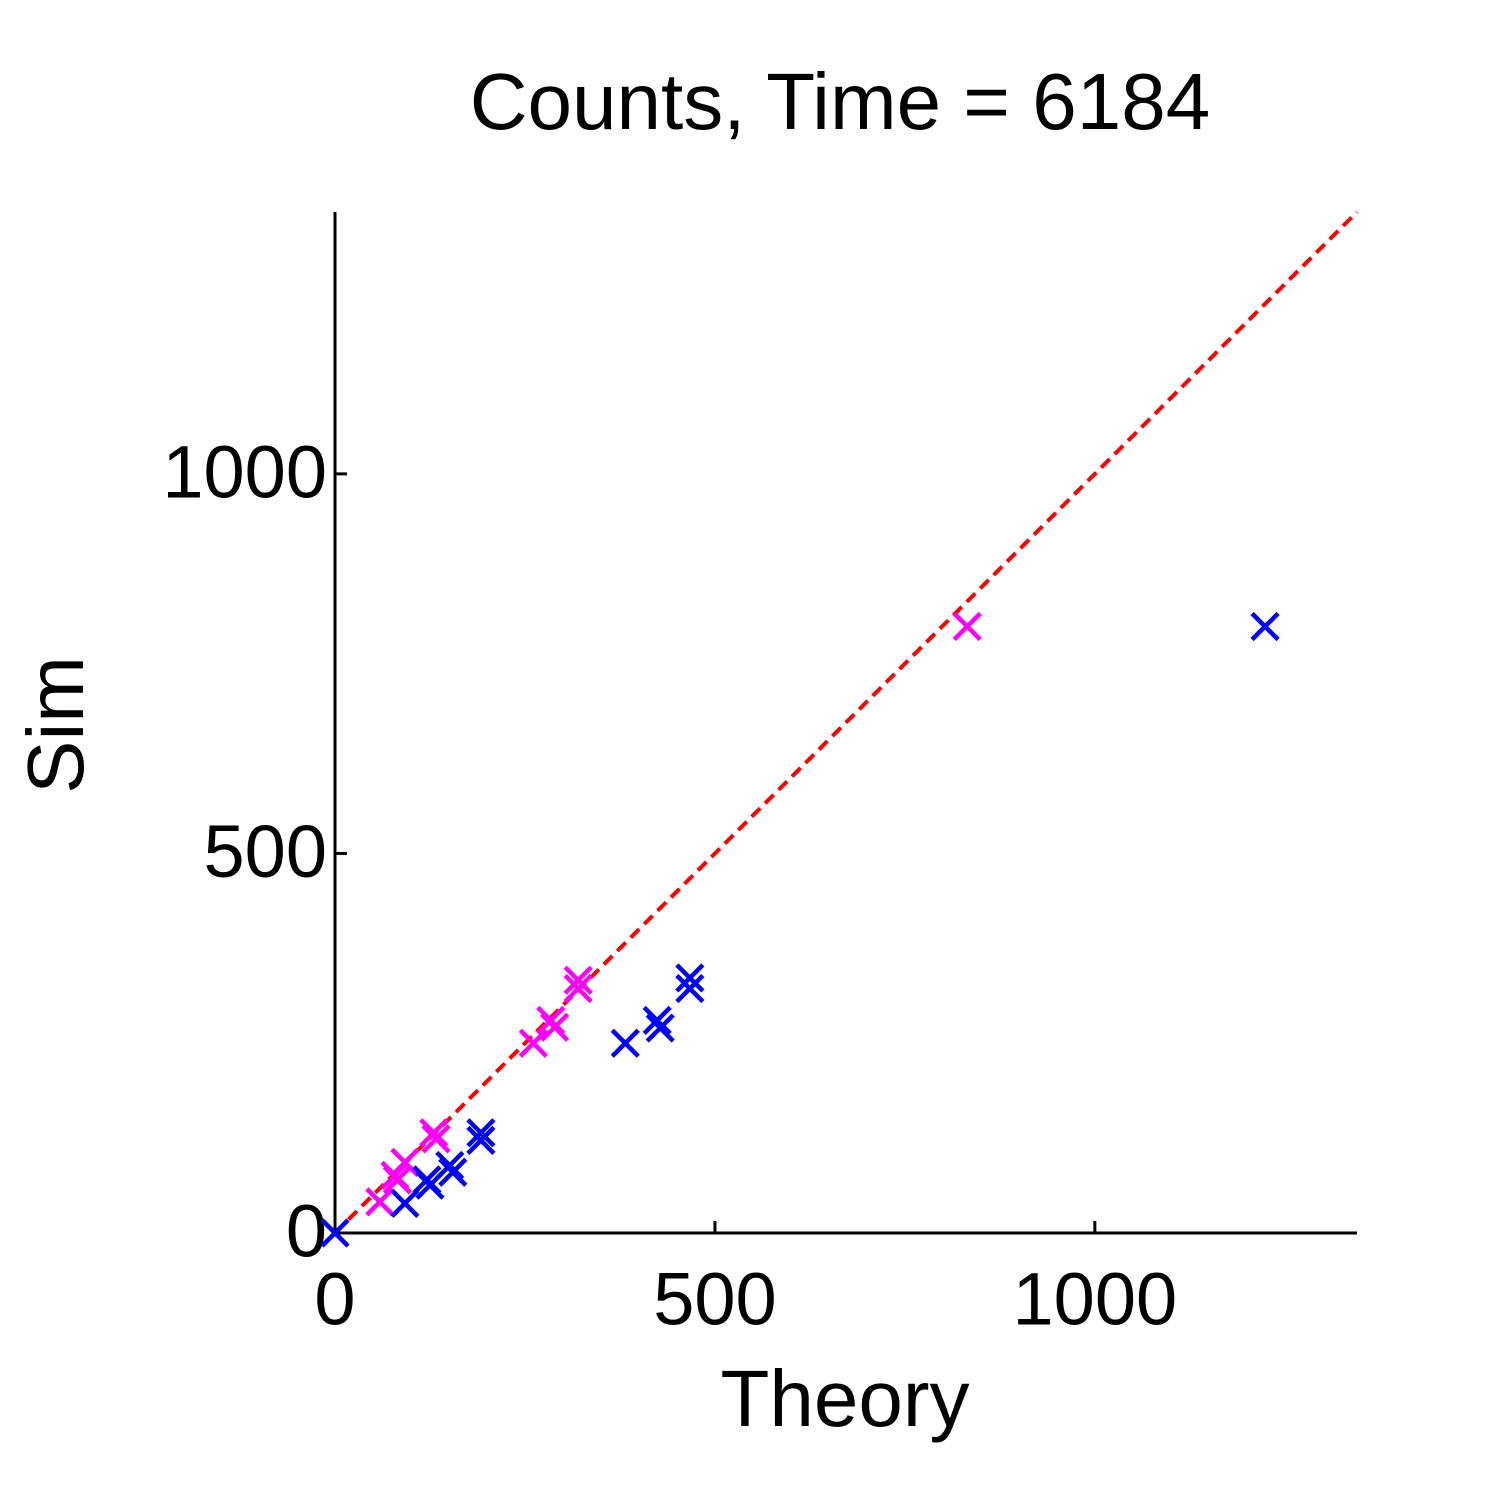 Image resolution: width=1500 pixels, height=1500 pixels. What do you see at coordinates (55, 725) in the screenshot?
I see `y-axis-label: Sim` at bounding box center [55, 725].